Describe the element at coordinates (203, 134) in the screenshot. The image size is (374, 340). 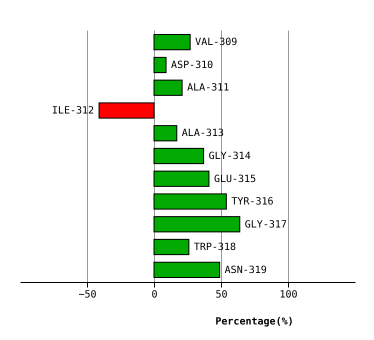
I see `y-tick-label: ALA-313` at that location.